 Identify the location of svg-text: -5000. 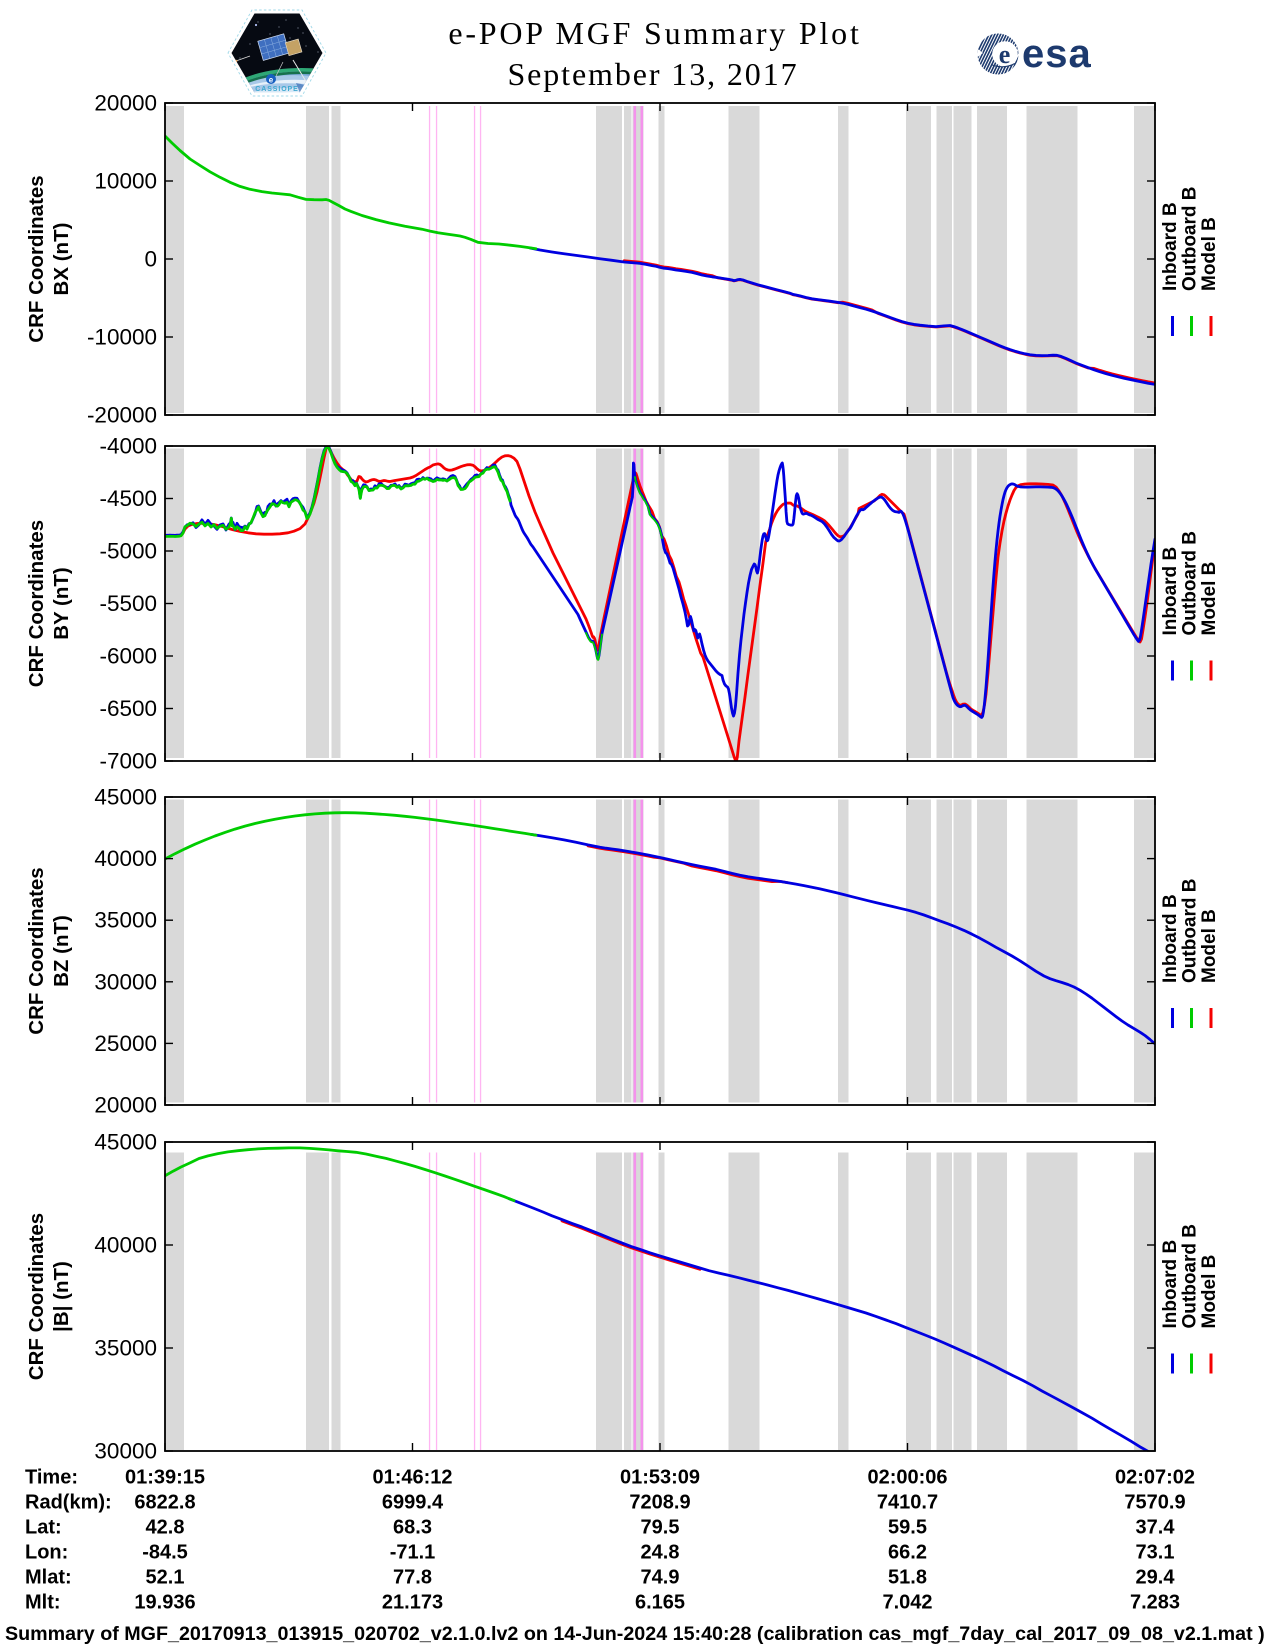
(128, 551).